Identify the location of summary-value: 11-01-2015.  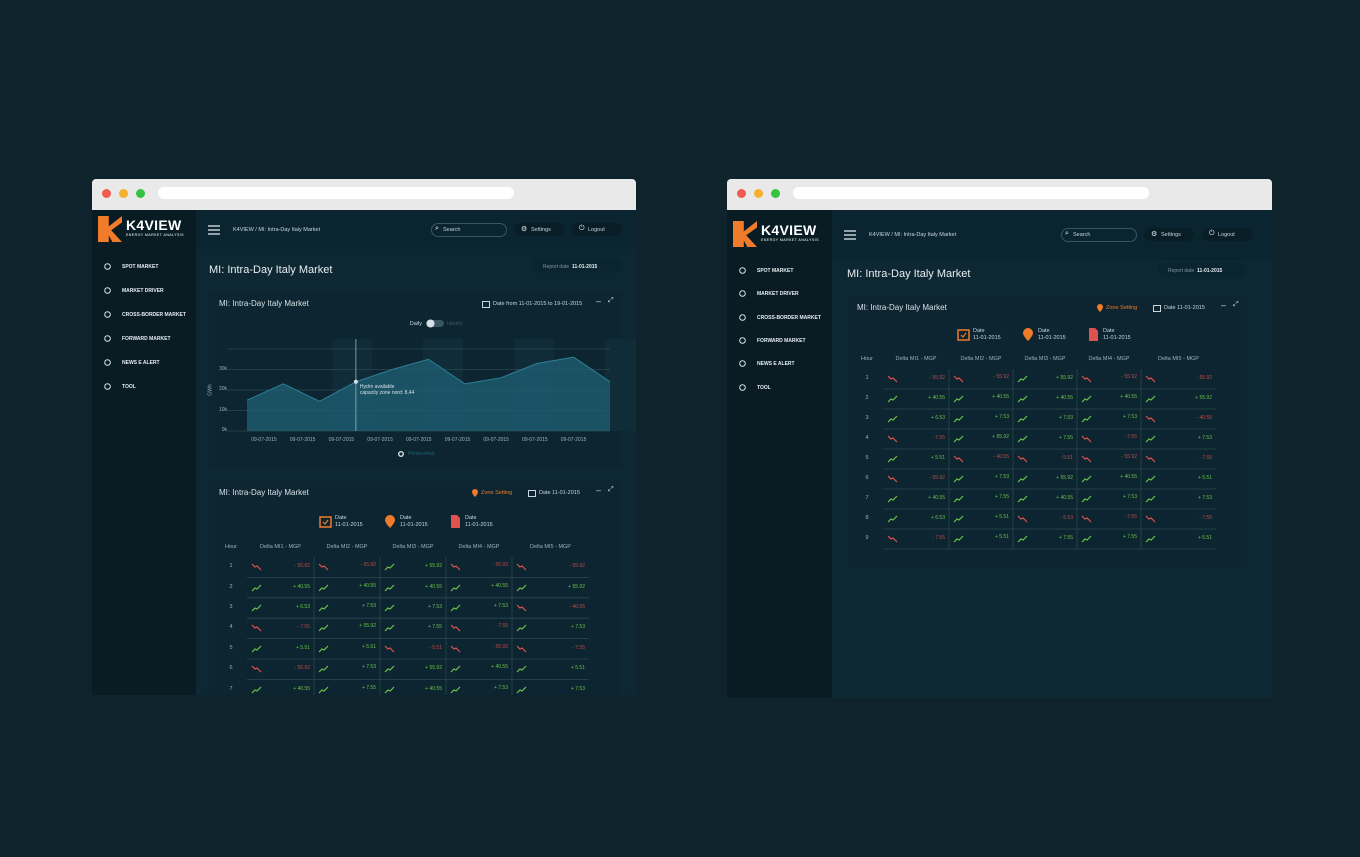
(987, 338).